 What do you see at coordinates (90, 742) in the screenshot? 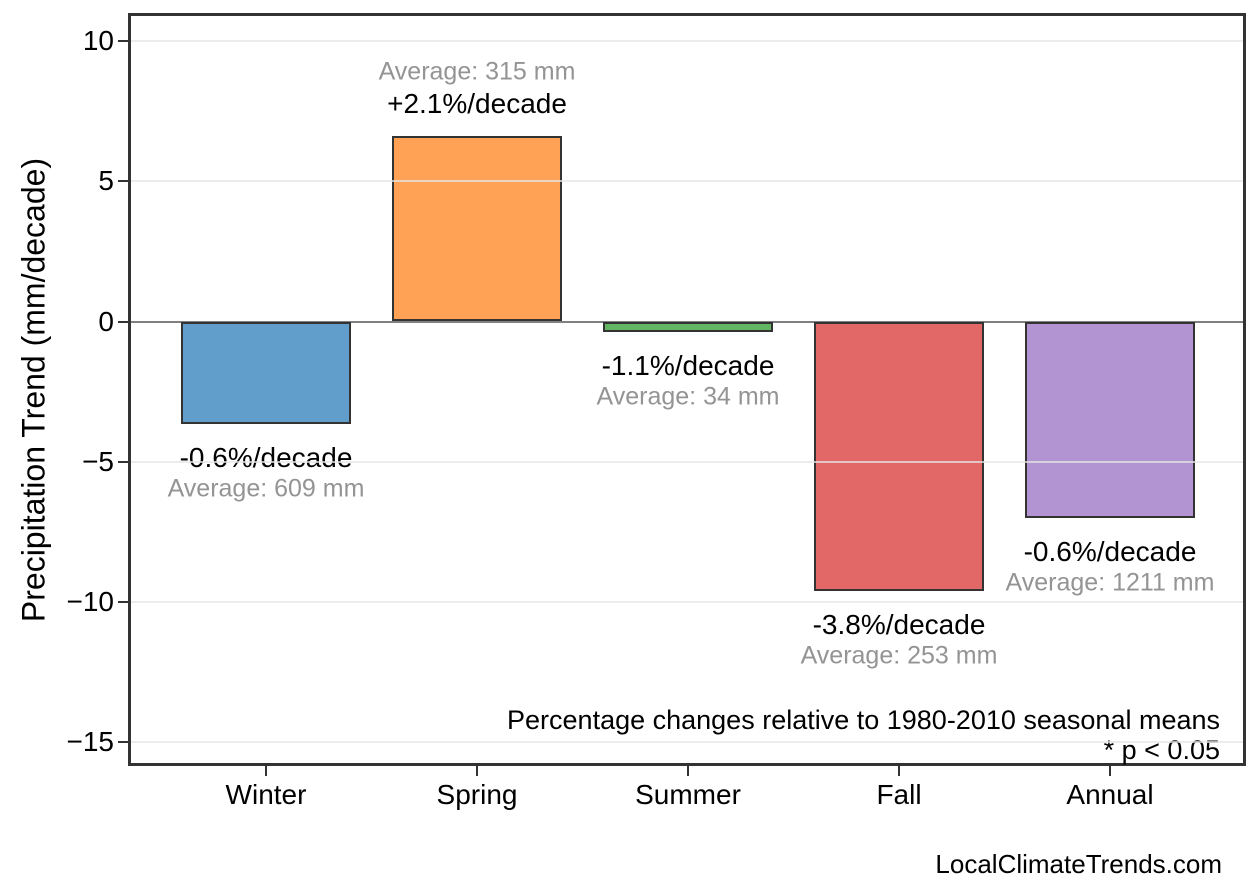
I see `y-tick-label--15: −15` at bounding box center [90, 742].